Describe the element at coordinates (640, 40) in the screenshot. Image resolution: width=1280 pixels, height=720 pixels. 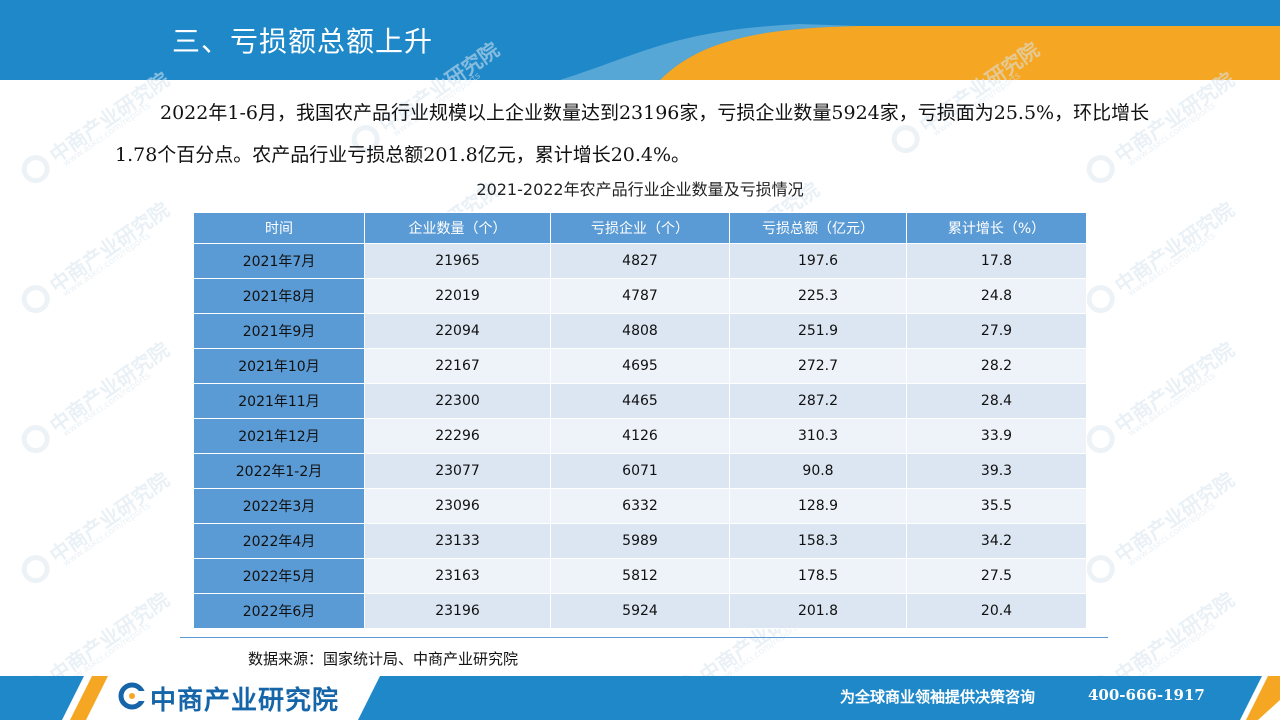
I see `header-bar` at that location.